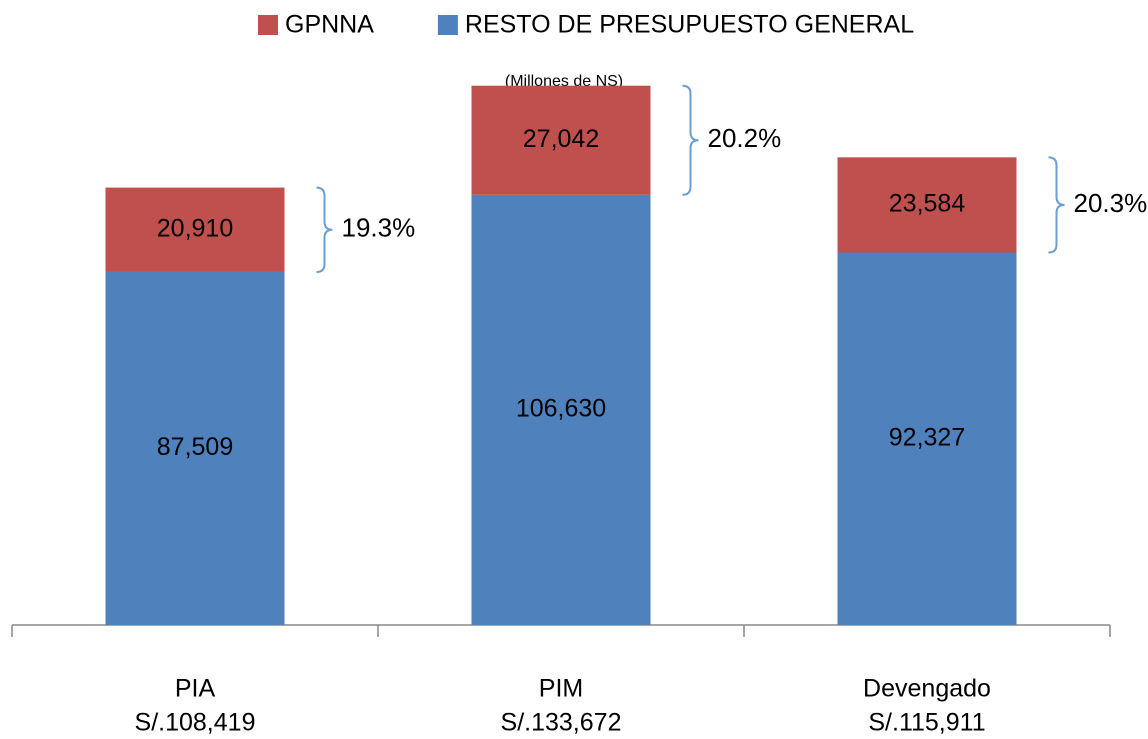 The height and width of the screenshot is (739, 1148). I want to click on x-tick-sublabel: S/.108,419, so click(195, 723).